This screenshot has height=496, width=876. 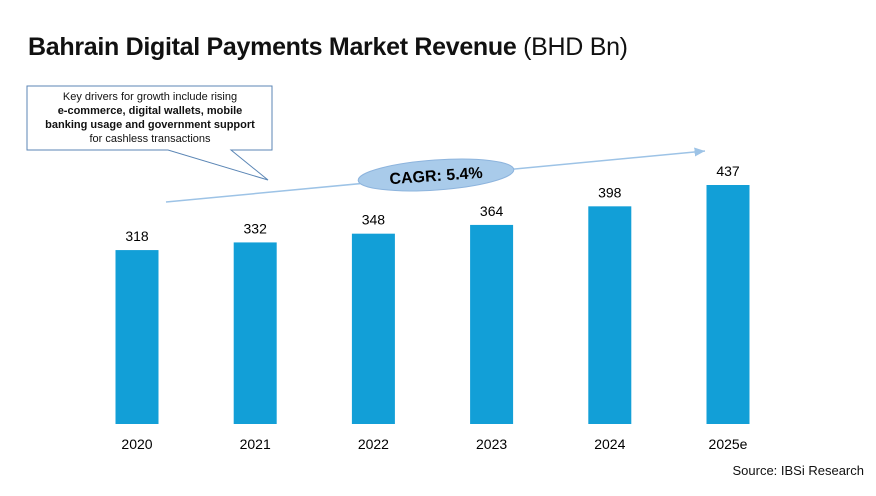 What do you see at coordinates (610, 192) in the screenshot?
I see `data-label: 398` at bounding box center [610, 192].